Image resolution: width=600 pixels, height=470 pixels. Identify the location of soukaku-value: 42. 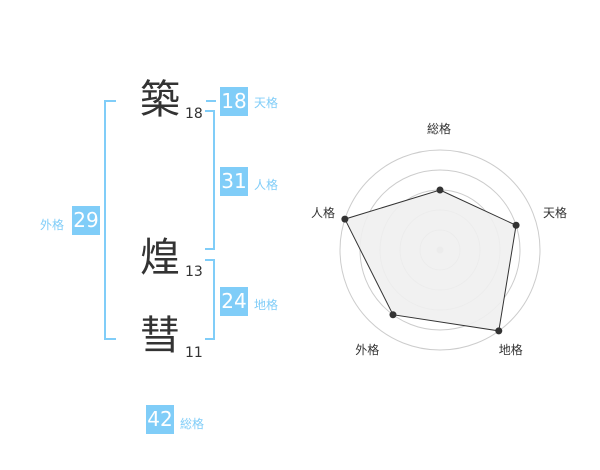
(160, 419).